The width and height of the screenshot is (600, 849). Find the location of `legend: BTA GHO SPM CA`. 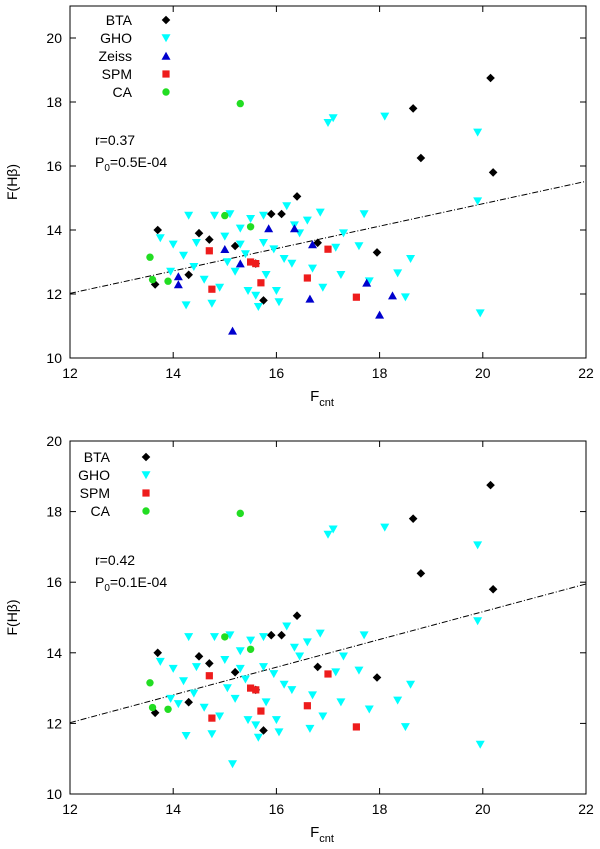

legend: BTA GHO SPM CA is located at coordinates (114, 484).